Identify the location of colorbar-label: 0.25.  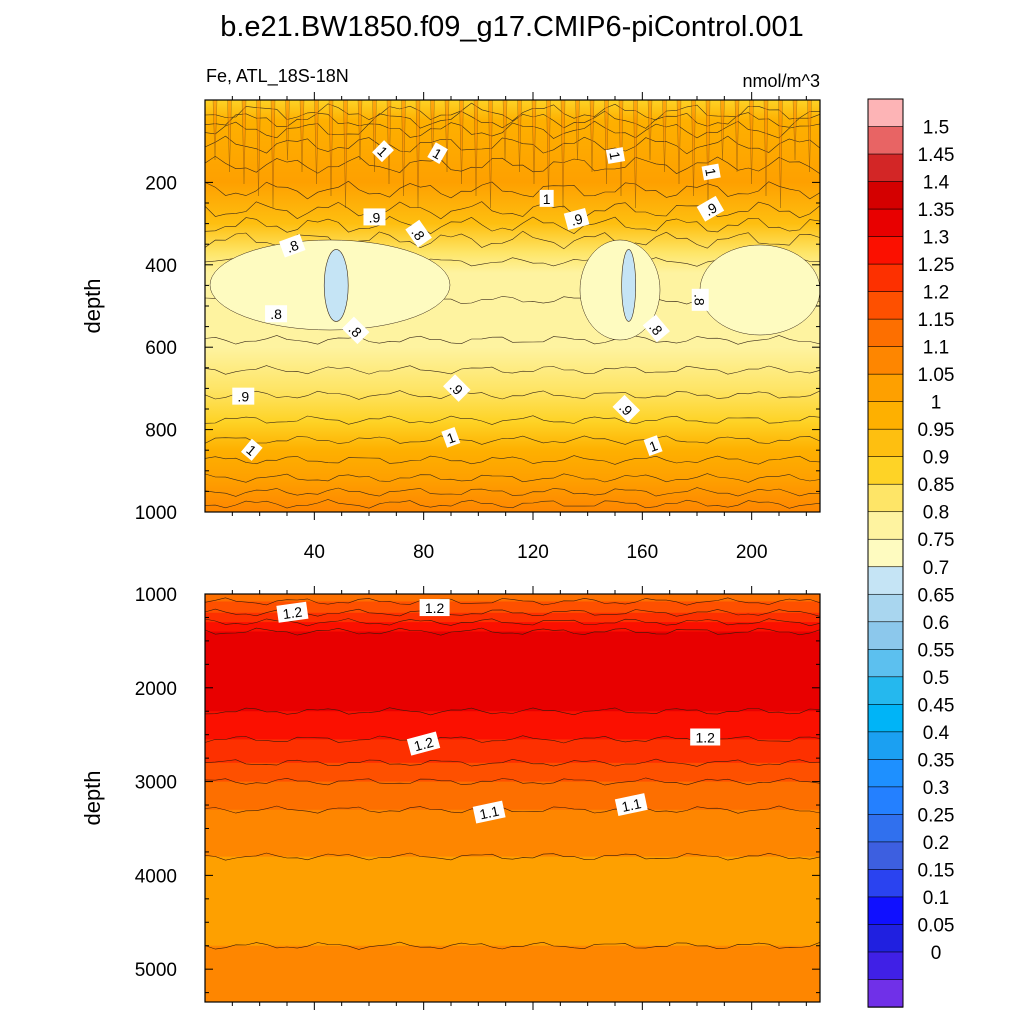
(936, 815).